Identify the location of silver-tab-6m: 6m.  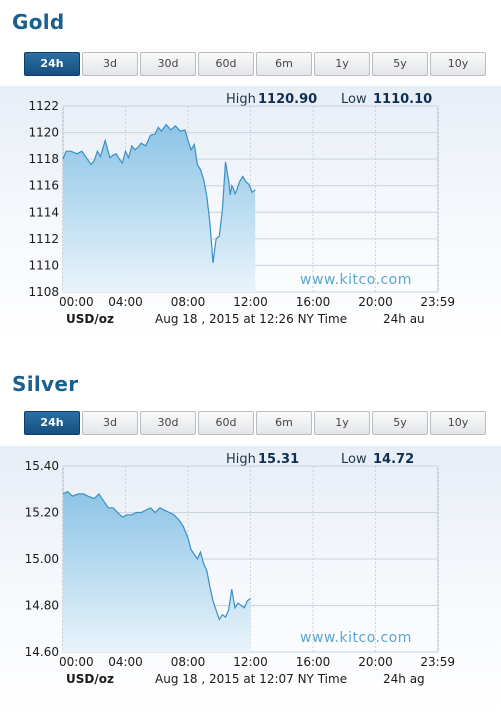
(284, 423).